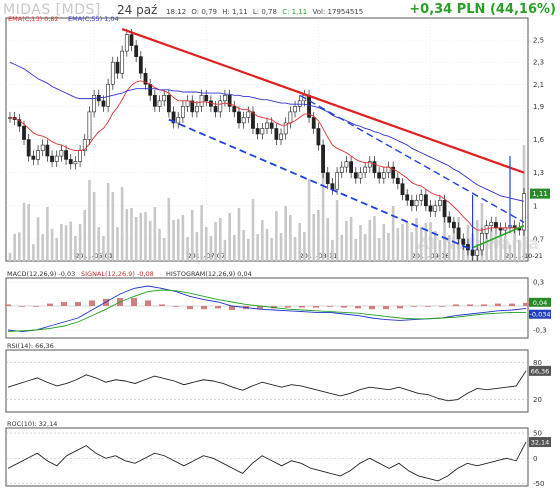 This screenshot has width=560, height=490. I want to click on roc-value-label: 32,14, so click(540, 443).